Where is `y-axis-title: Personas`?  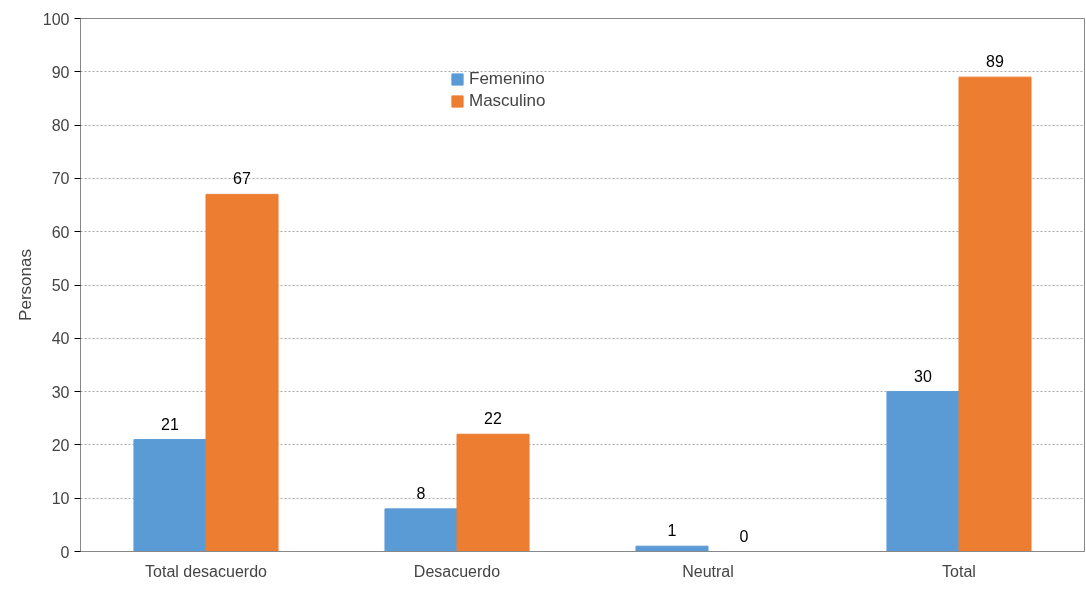
y-axis-title: Personas is located at coordinates (25, 285).